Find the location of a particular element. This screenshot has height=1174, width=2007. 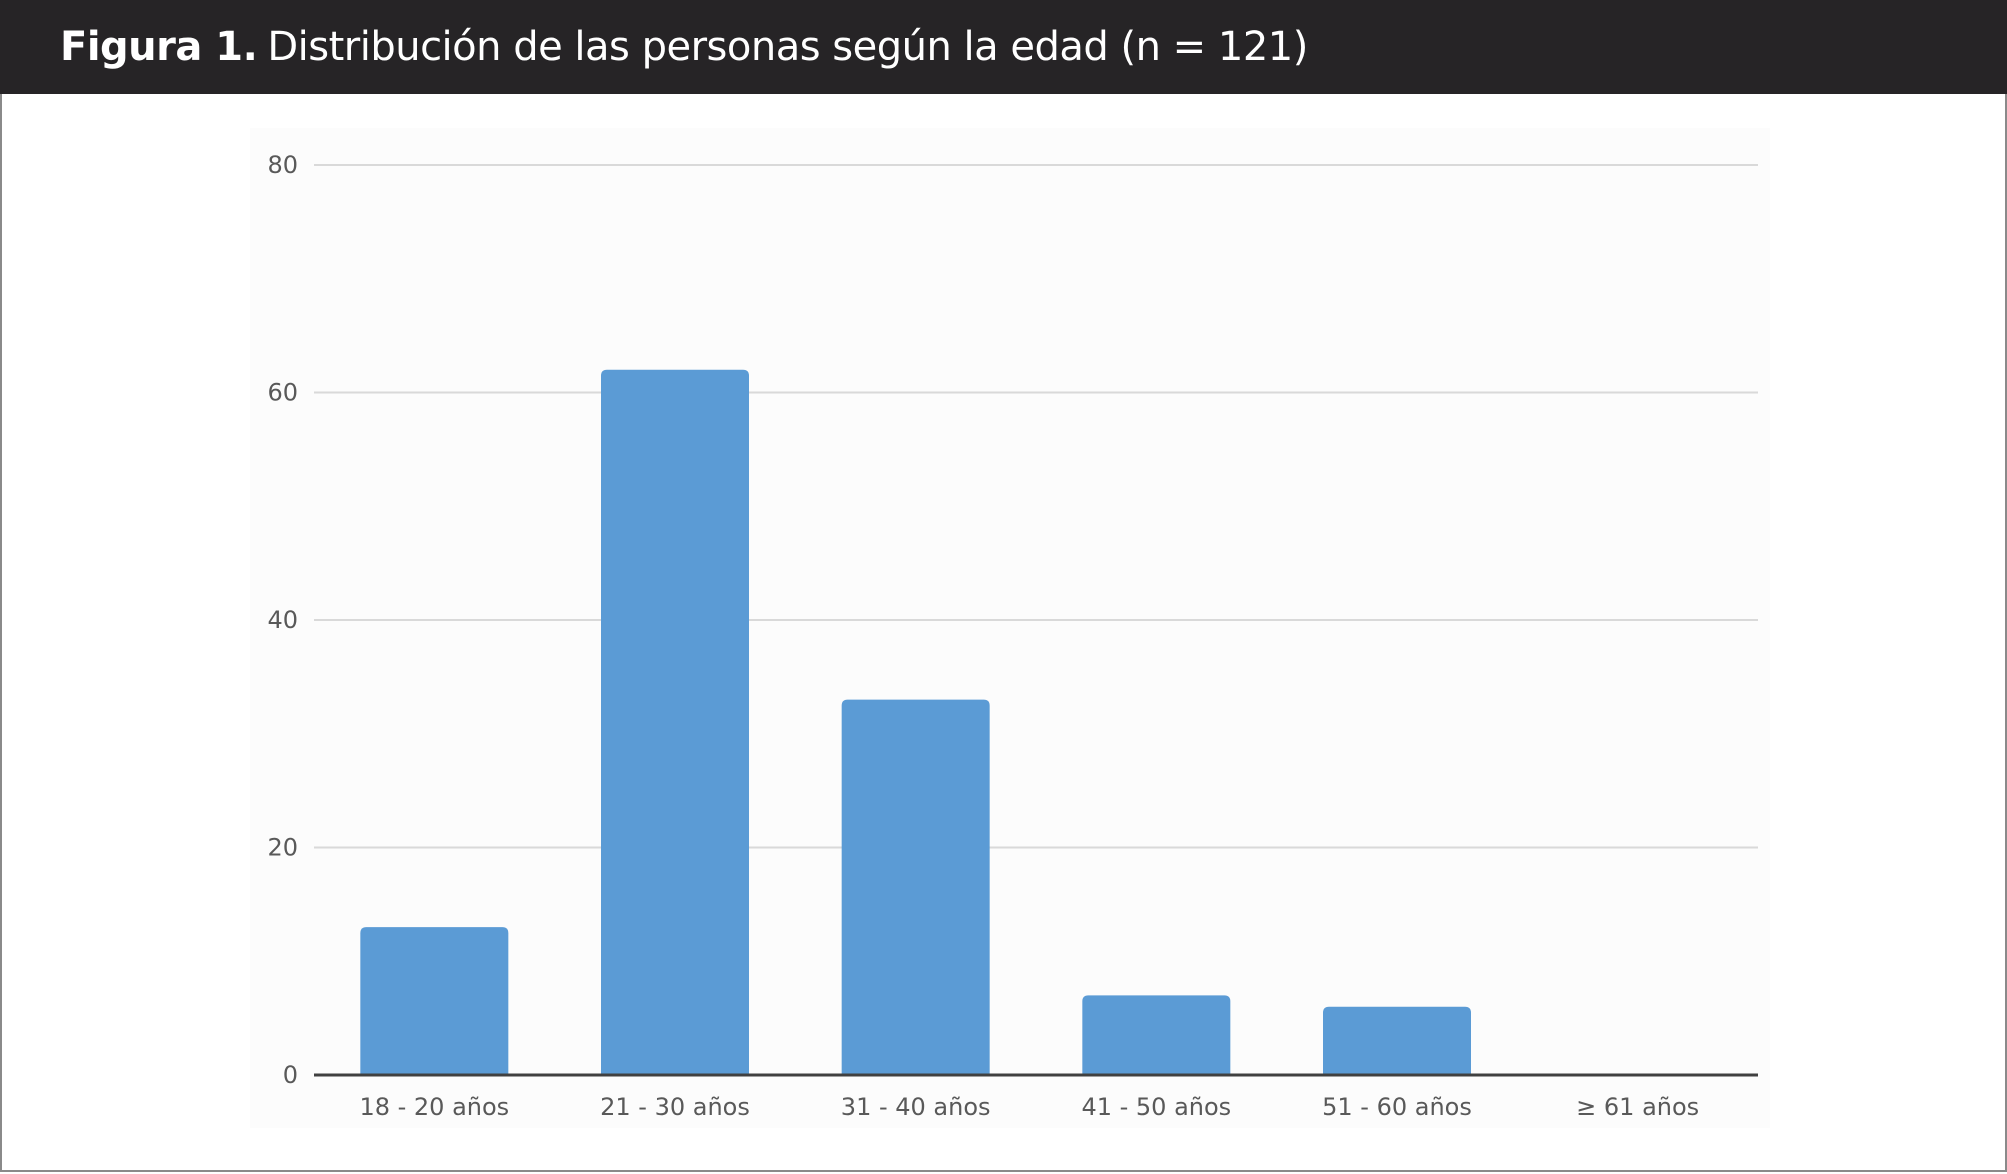

y-tick-label: 80 is located at coordinates (282, 165).